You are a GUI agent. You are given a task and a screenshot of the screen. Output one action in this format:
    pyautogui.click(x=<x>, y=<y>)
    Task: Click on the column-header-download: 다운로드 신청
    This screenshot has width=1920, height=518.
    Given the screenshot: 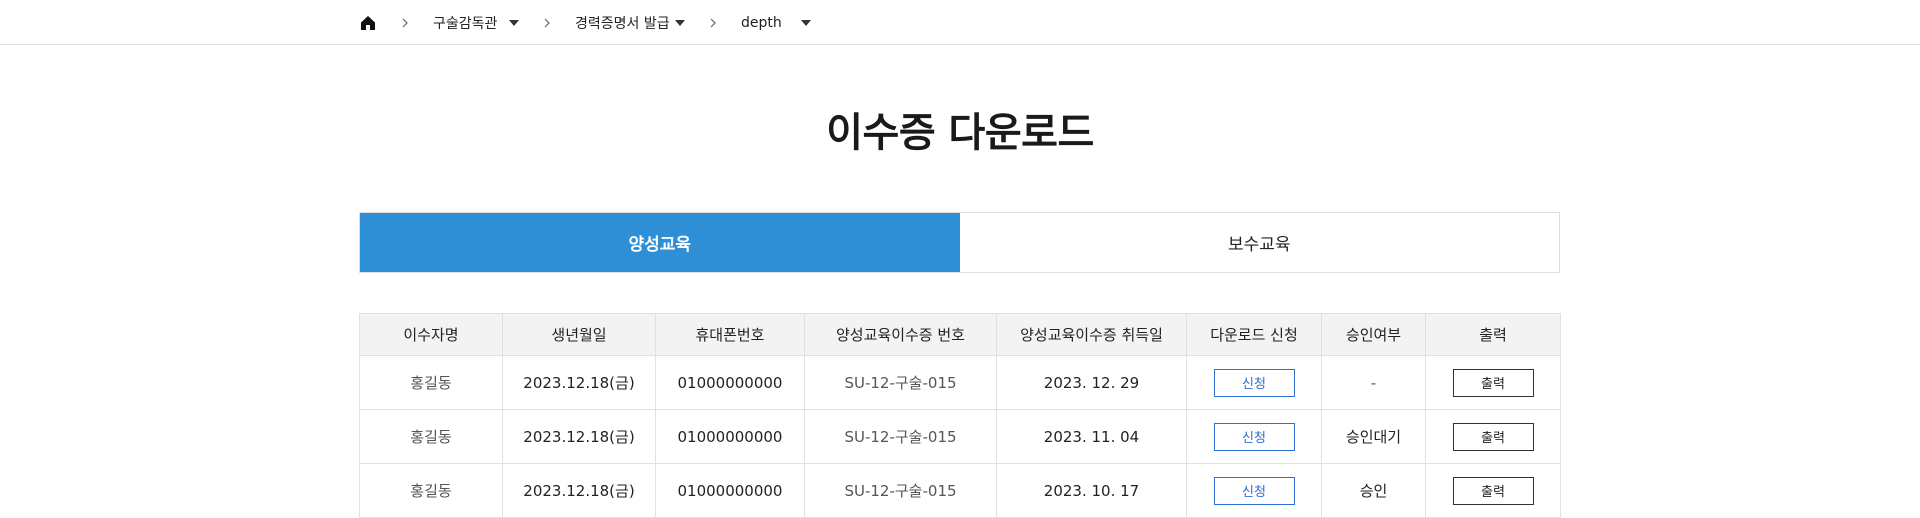 What is the action you would take?
    pyautogui.click(x=1254, y=334)
    